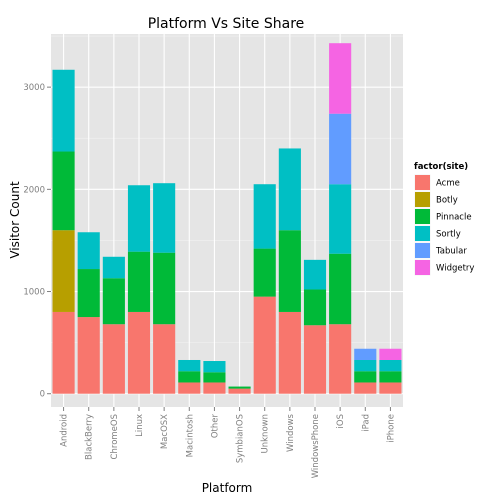 The image size is (504, 504). What do you see at coordinates (37, 241) in the screenshot?
I see `y-axis-ticks: 0 1000 2000 3000` at bounding box center [37, 241].